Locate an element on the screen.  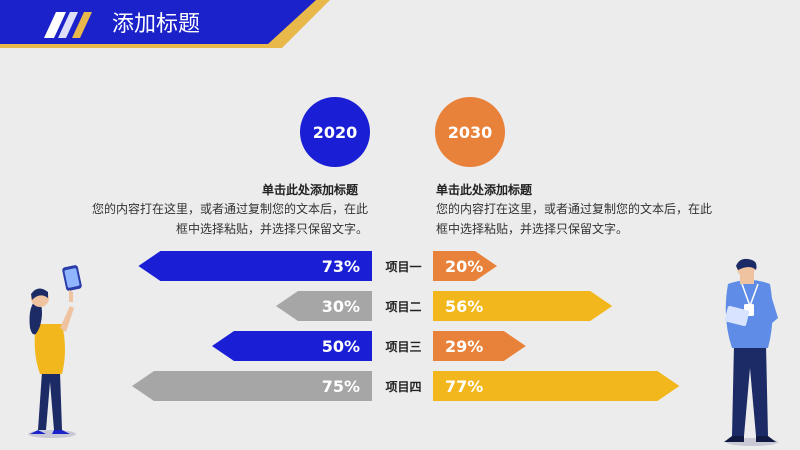
left-heading: 单击此处添加标题 is located at coordinates (310, 190).